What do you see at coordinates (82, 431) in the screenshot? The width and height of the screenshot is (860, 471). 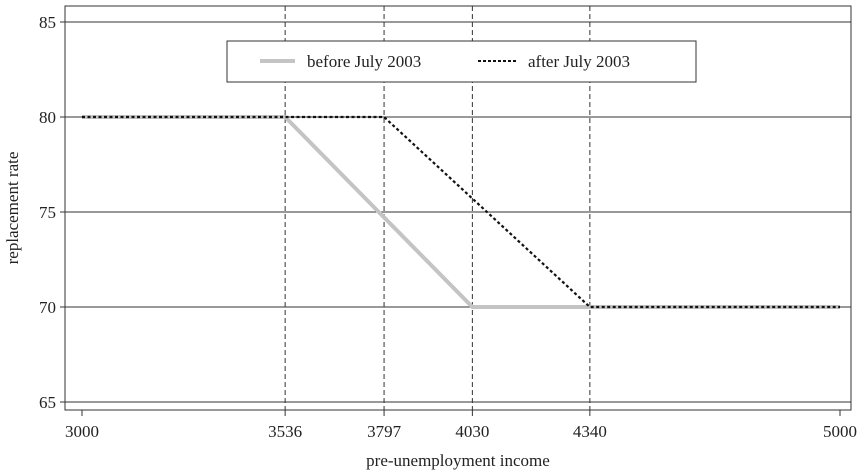 I see `x-tick-label: 3000` at bounding box center [82, 431].